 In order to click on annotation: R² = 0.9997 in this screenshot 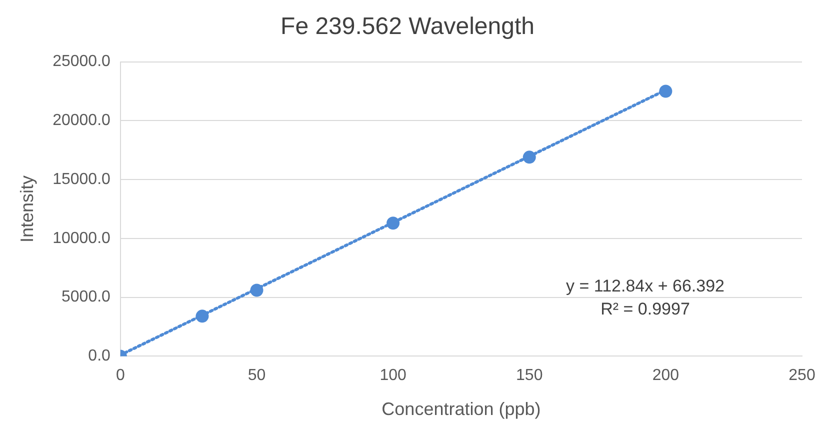, I will do `click(645, 308)`.